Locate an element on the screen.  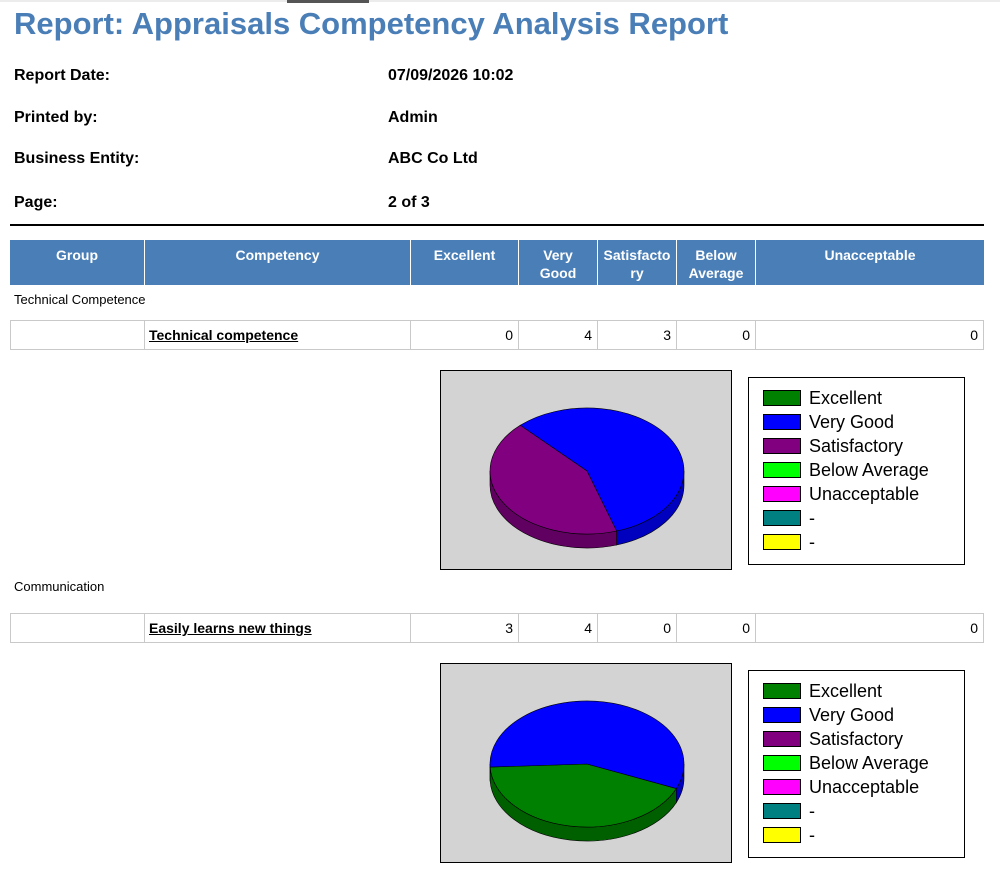
page-label: Page: is located at coordinates (36, 202).